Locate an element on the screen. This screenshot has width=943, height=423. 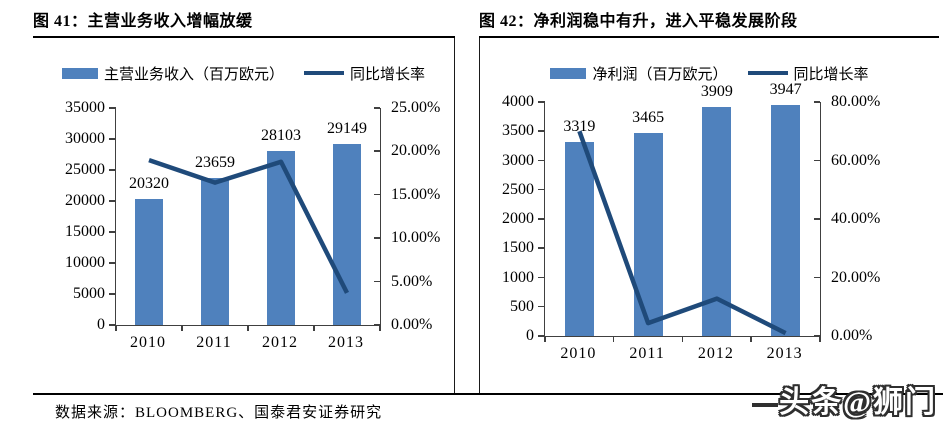
left-value-axis: 0 500 1000 1500 2000 2500 3000 3500 4000 is located at coordinates (512, 219).